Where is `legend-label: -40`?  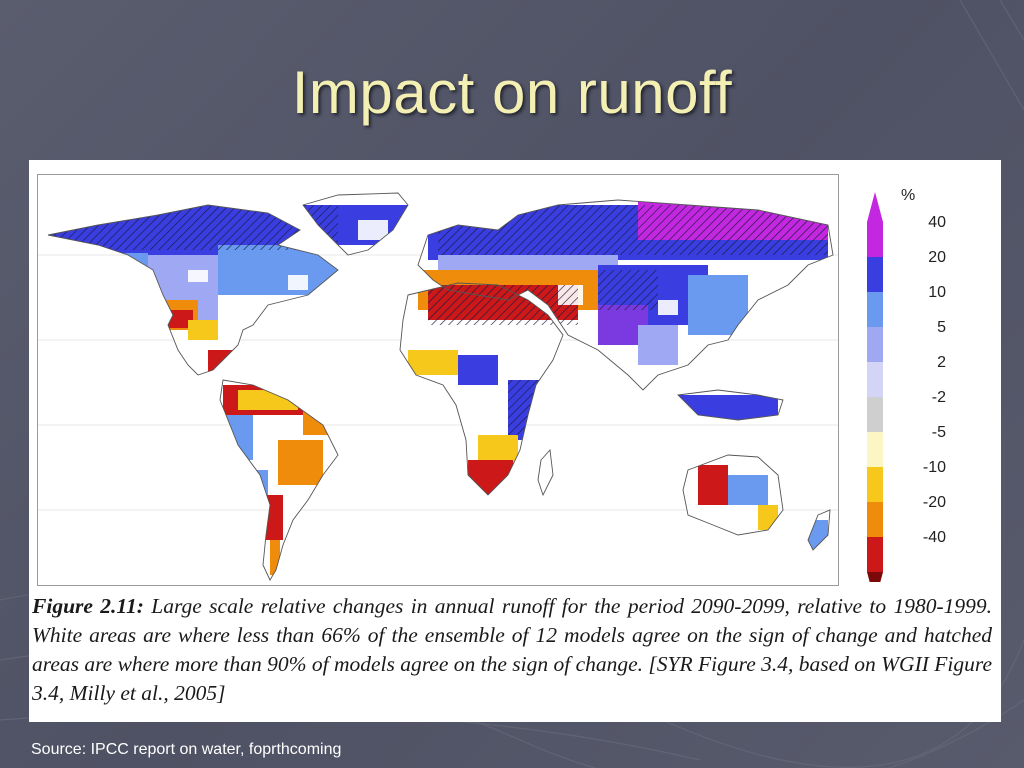 legend-label: -40 is located at coordinates (934, 537).